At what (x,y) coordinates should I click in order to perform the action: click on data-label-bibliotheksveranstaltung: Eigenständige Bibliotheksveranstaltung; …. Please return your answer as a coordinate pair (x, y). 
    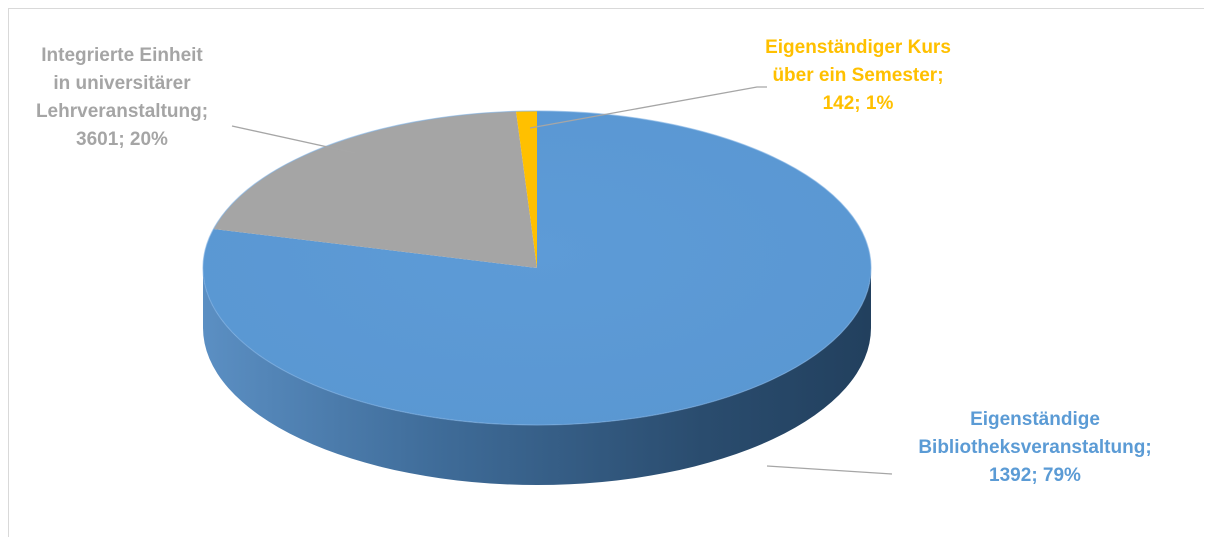
    Looking at the image, I should click on (1035, 447).